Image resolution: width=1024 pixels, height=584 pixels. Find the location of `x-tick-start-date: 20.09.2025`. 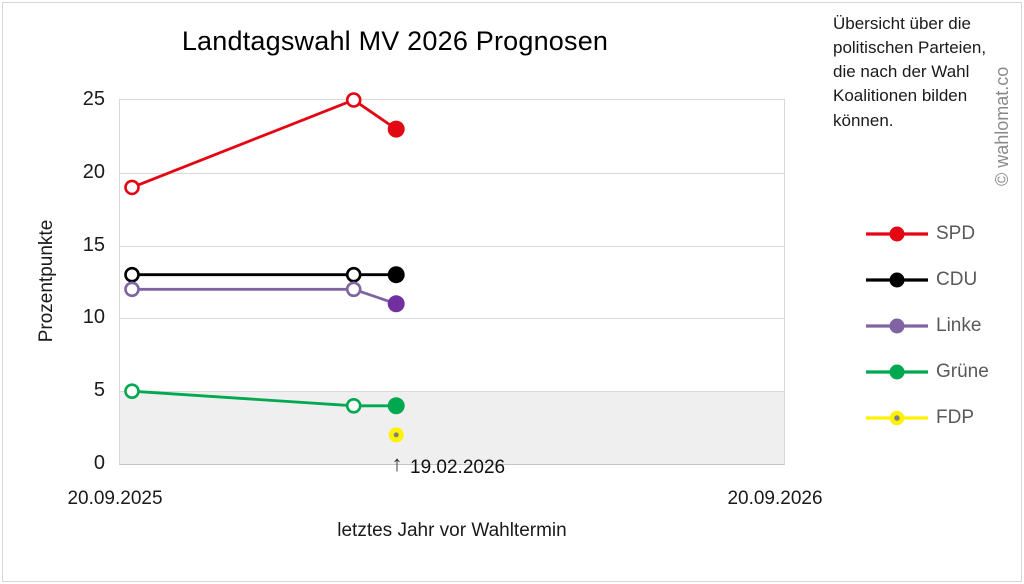

x-tick-start-date: 20.09.2025 is located at coordinates (115, 498).